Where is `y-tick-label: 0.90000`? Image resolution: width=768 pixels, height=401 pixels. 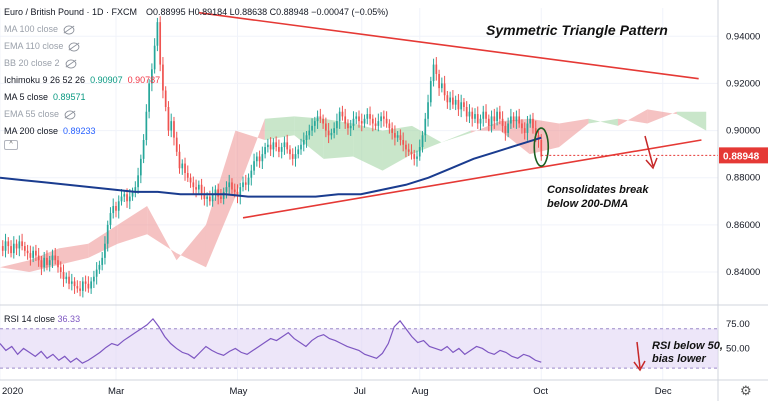 y-tick-label: 0.90000 is located at coordinates (743, 131).